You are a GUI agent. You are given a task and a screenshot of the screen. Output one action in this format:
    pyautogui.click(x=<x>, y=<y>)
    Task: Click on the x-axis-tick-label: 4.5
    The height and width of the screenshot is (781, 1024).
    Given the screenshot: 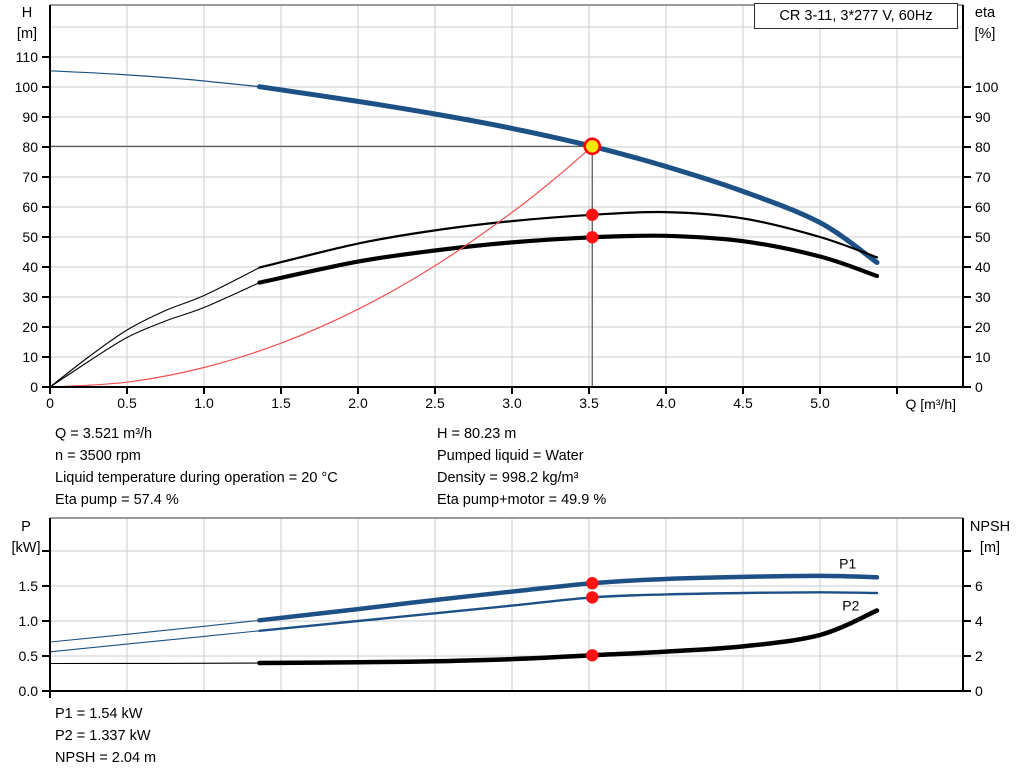 What is the action you would take?
    pyautogui.click(x=743, y=403)
    